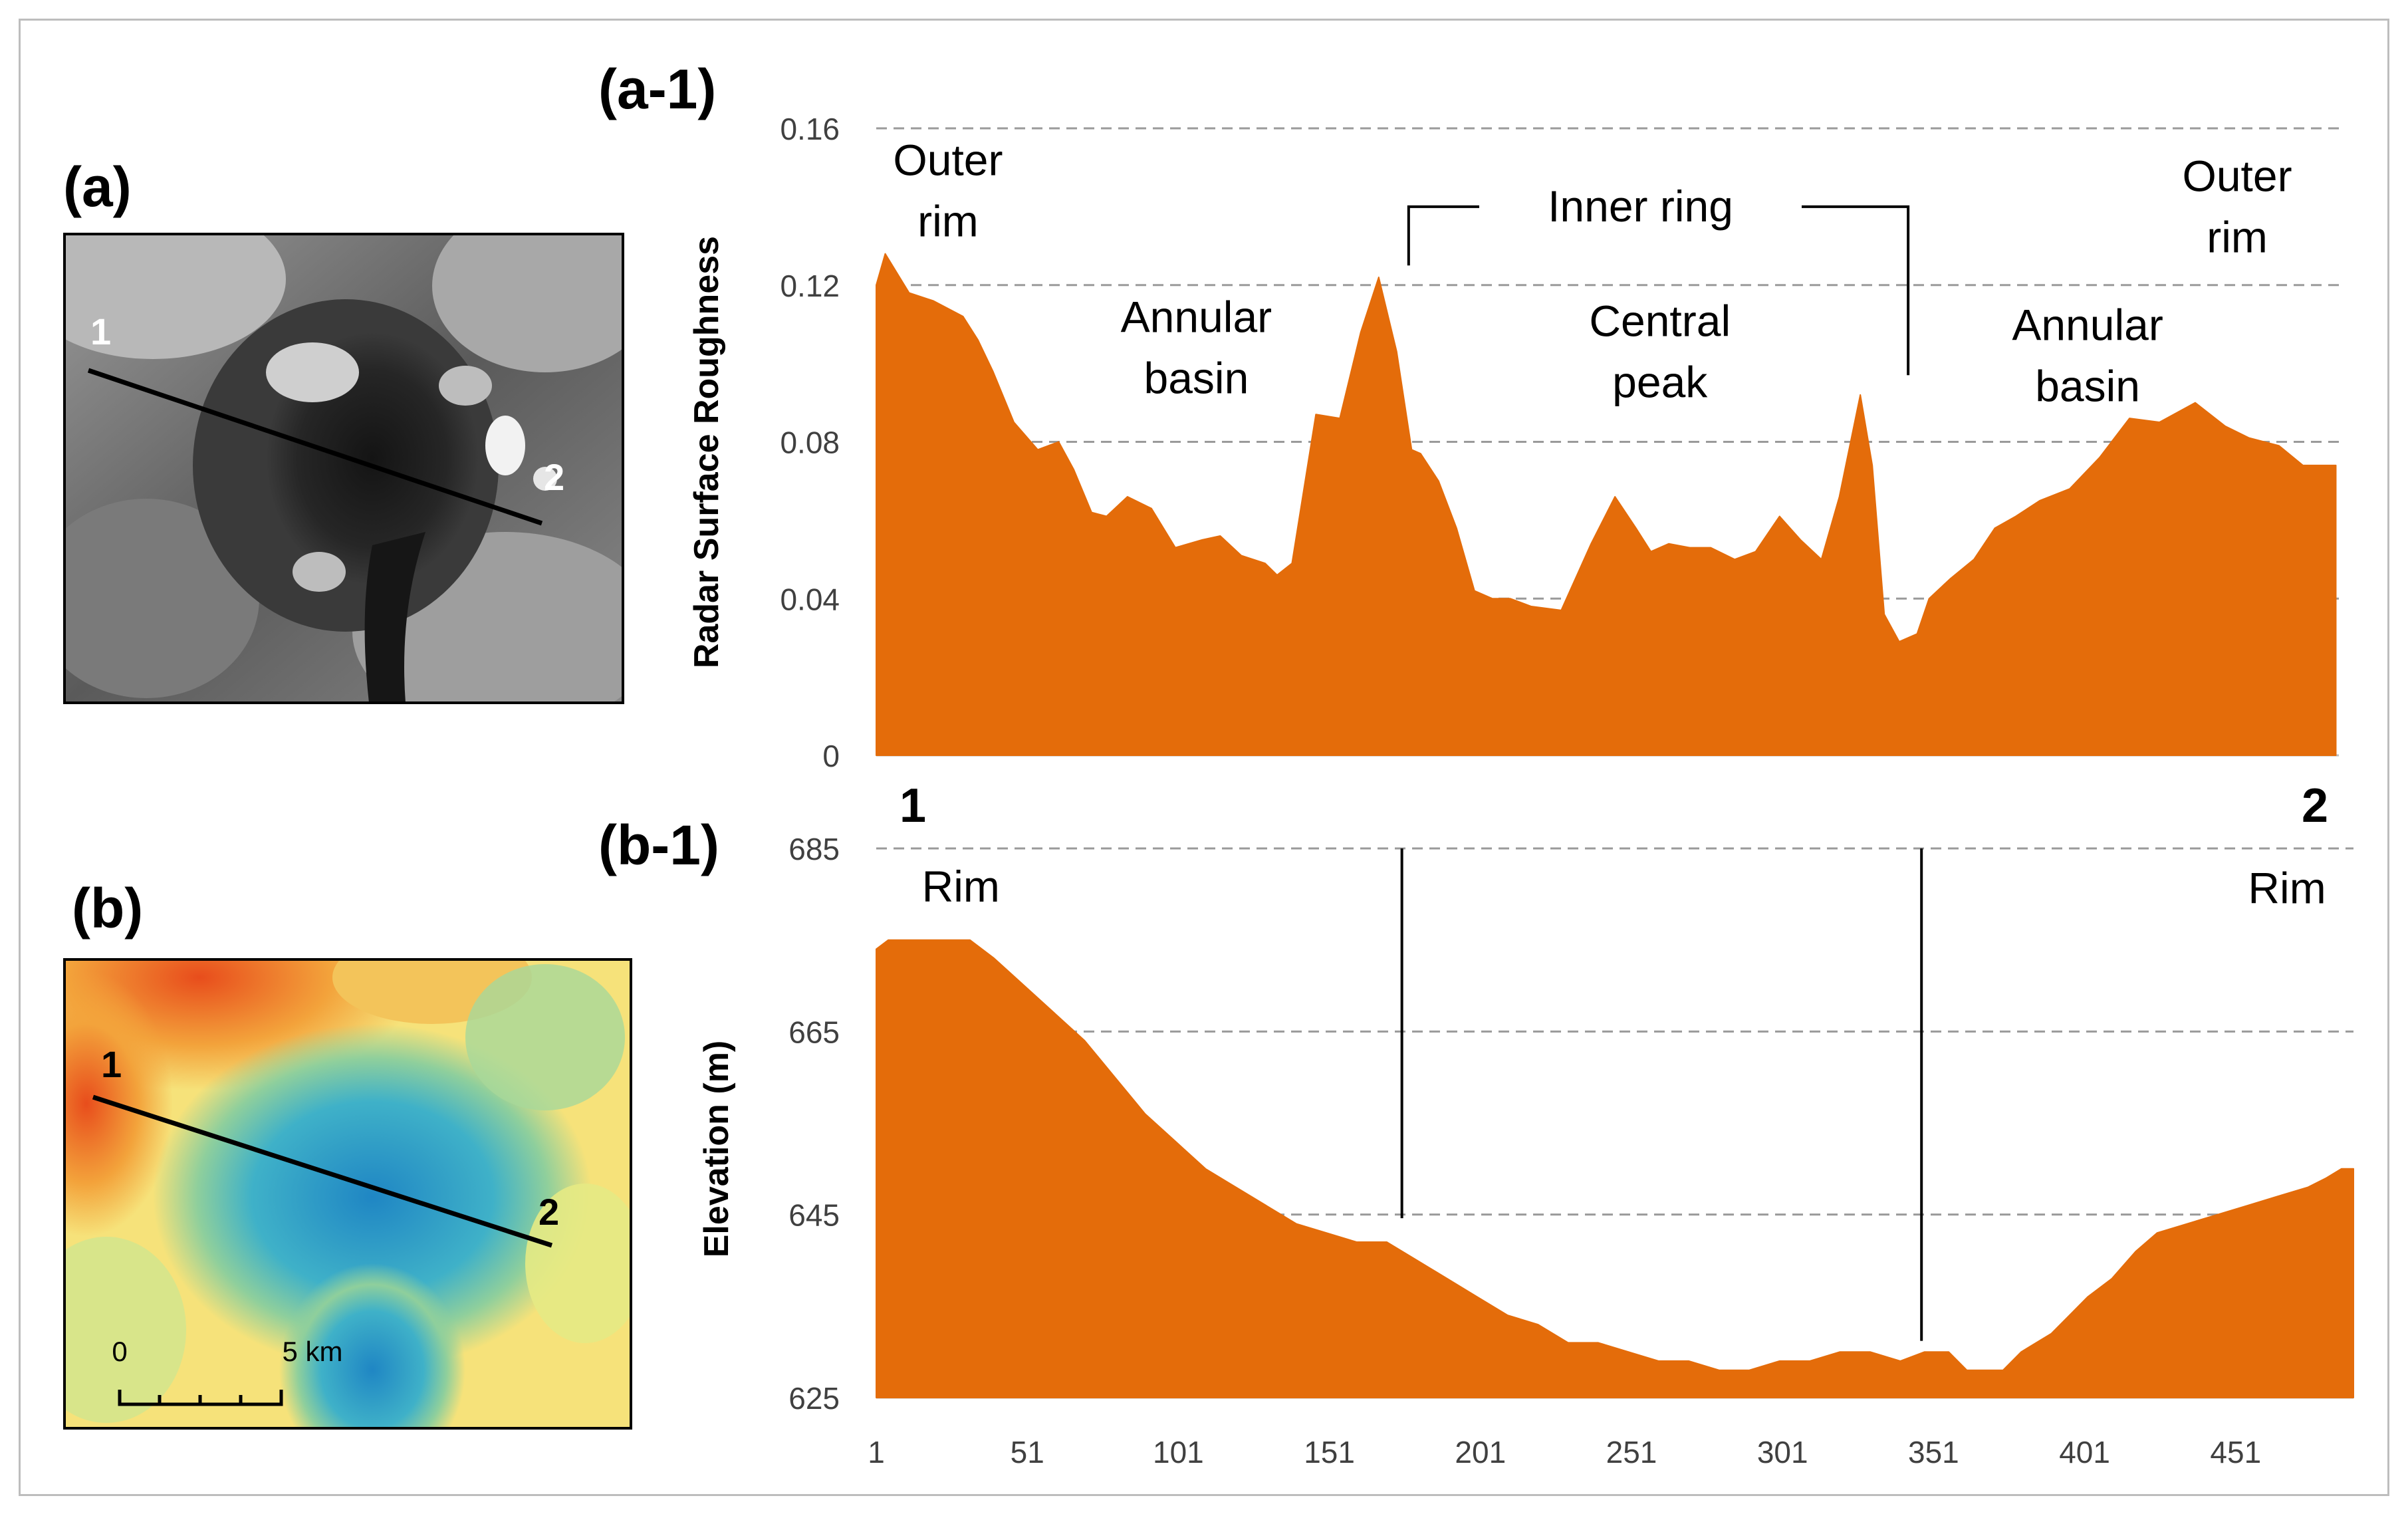 The image size is (2408, 1516). I want to click on chart-a1-ytick-label-2: 0.08, so click(810, 443).